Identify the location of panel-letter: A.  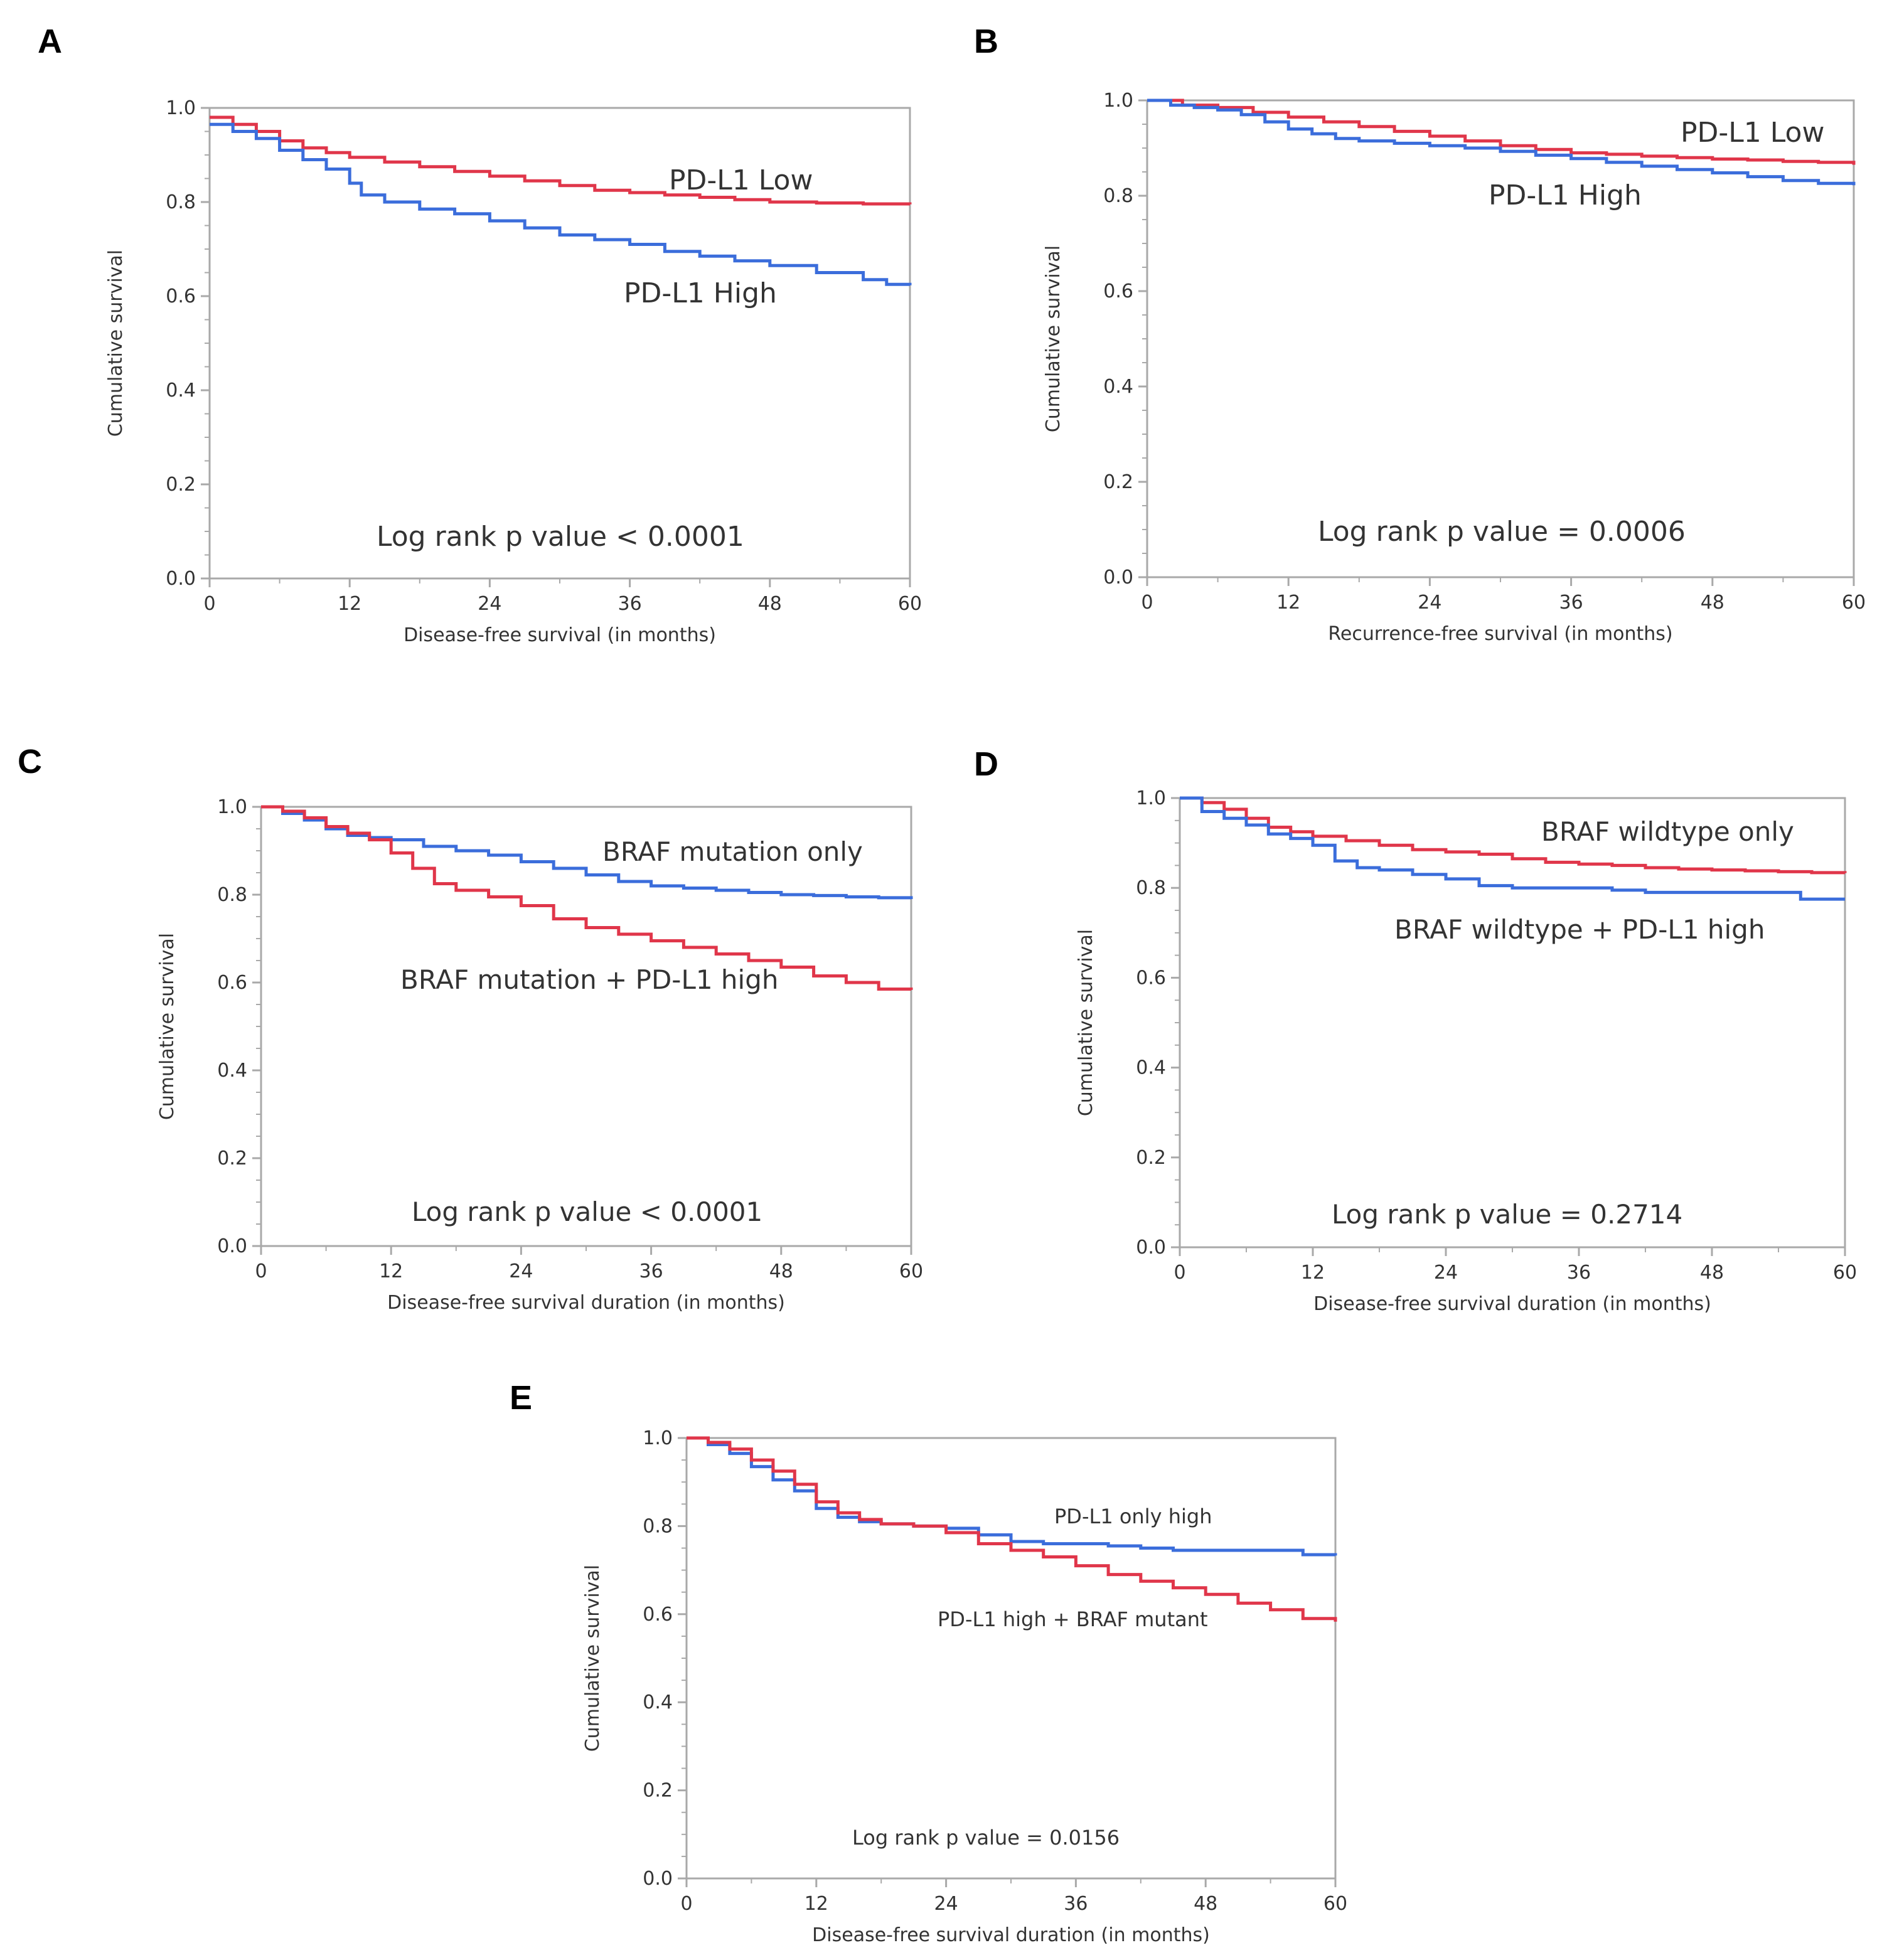
(50, 41).